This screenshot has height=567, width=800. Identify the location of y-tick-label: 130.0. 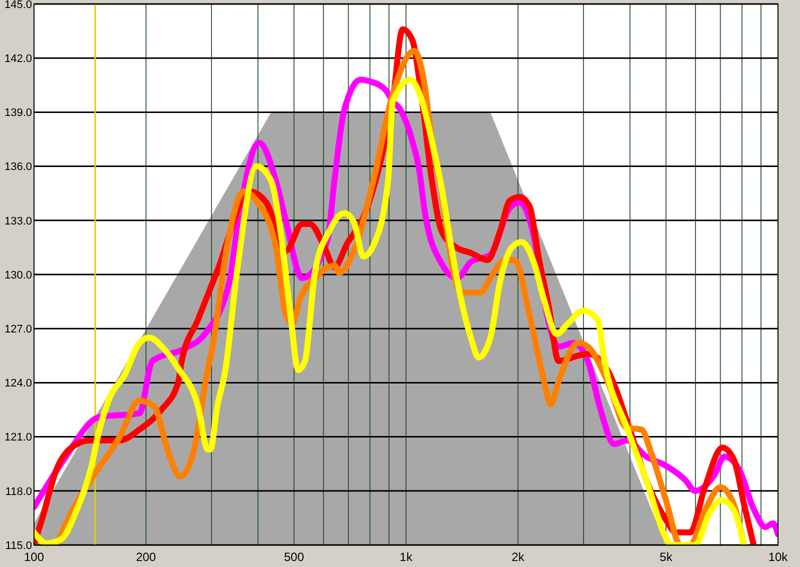
(18, 275).